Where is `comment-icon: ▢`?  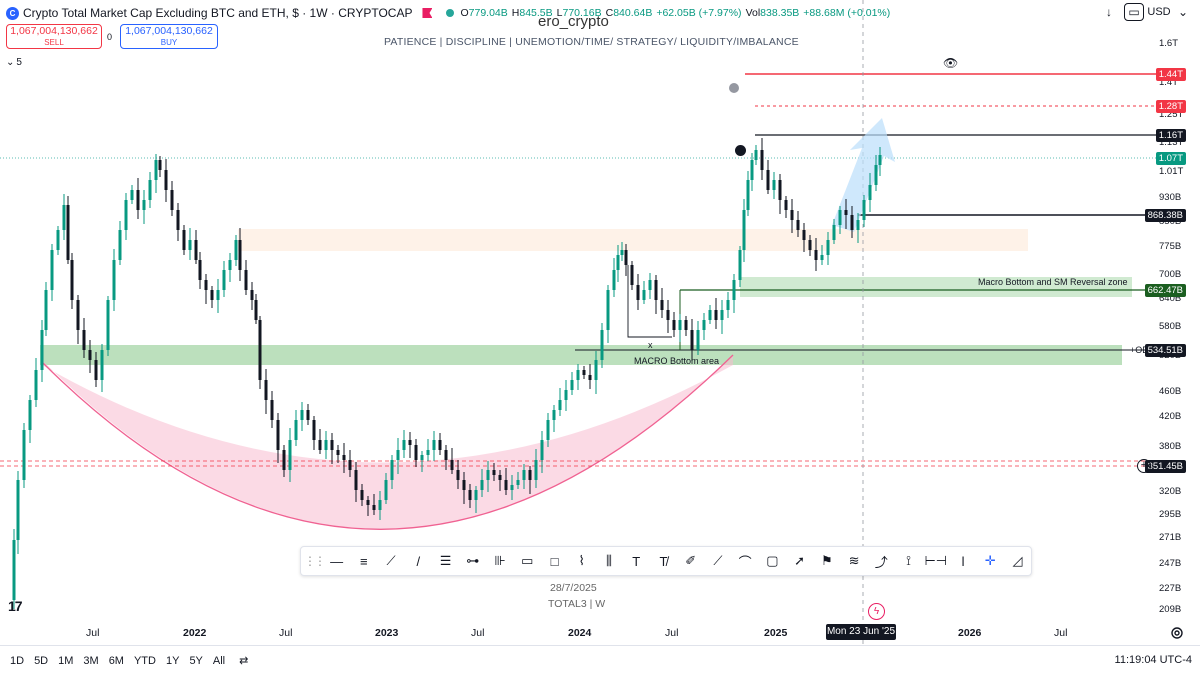 comment-icon: ▢ is located at coordinates (772, 560).